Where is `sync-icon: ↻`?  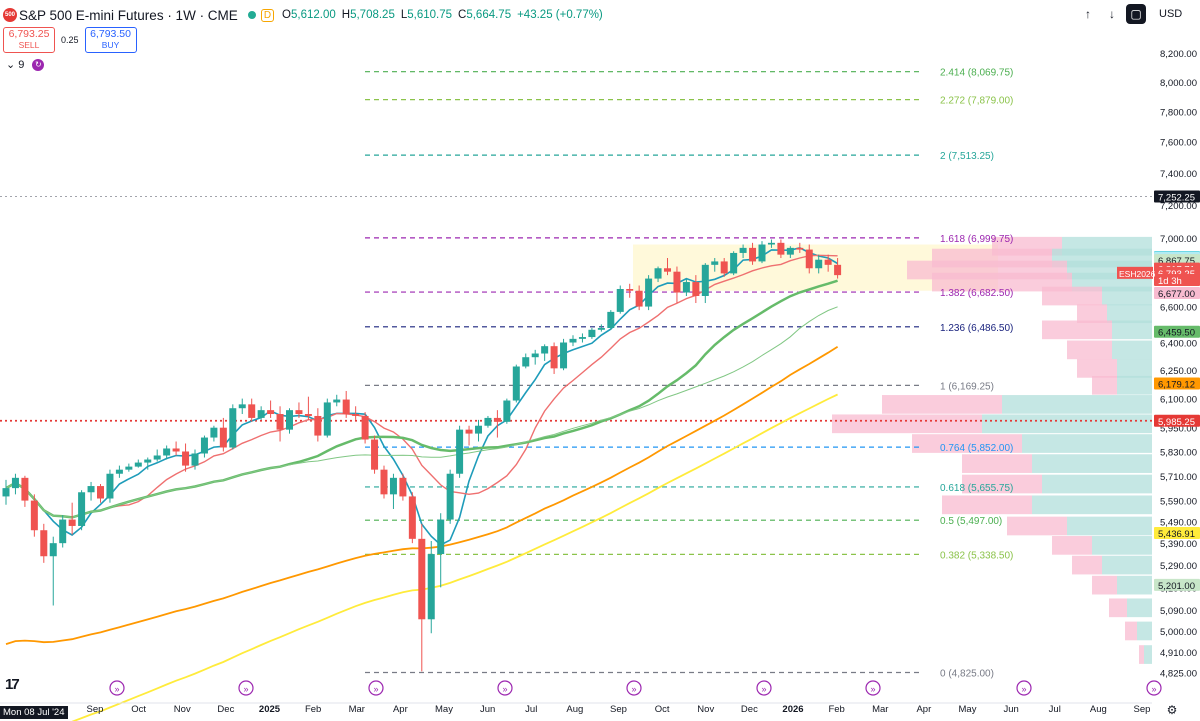
sync-icon: ↻ is located at coordinates (38, 64).